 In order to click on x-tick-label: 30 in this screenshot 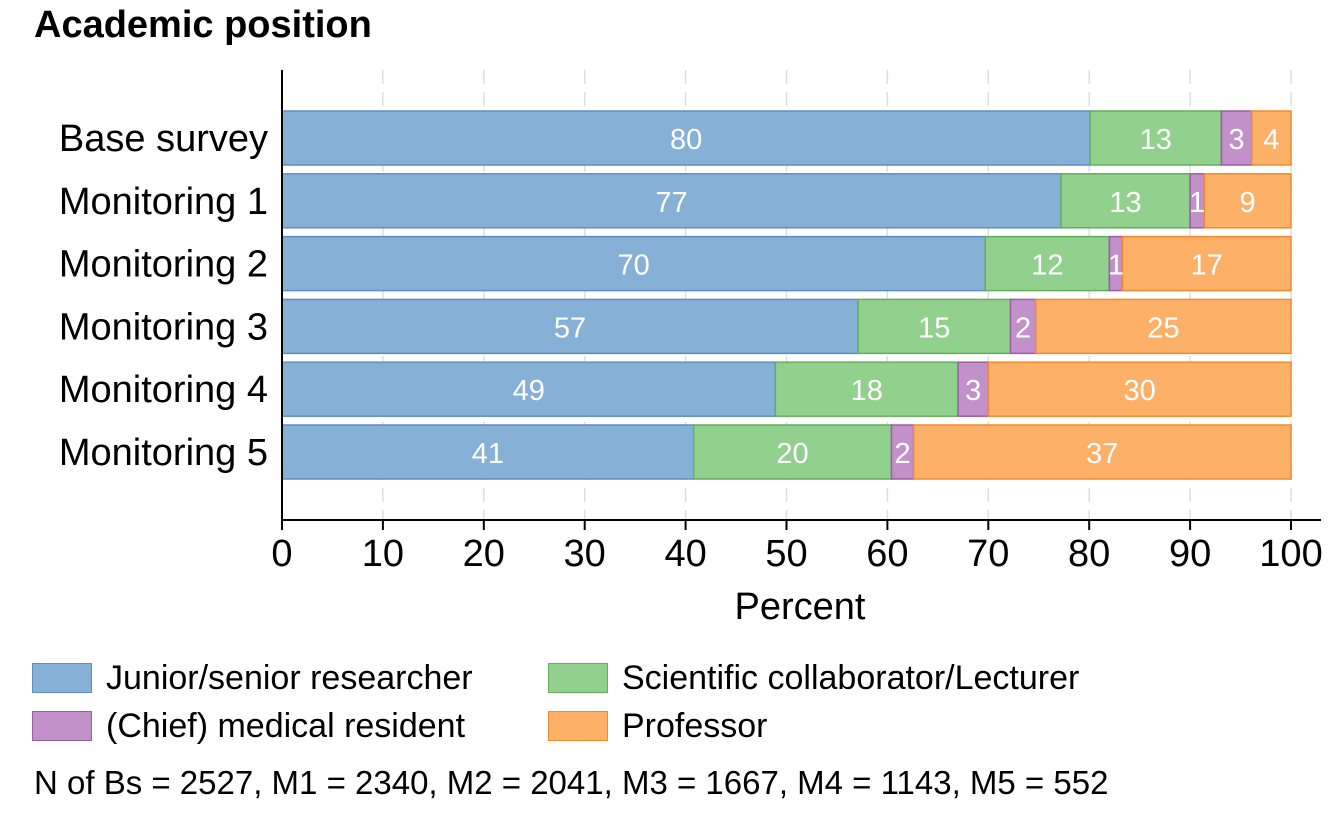, I will do `click(585, 554)`.